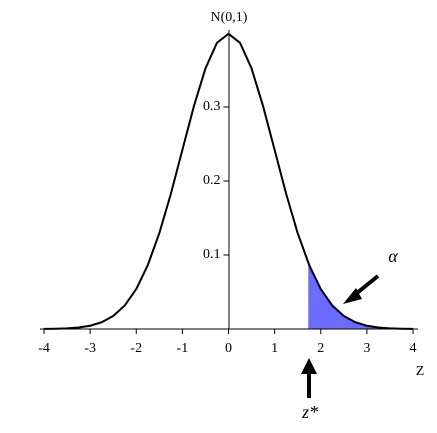 This screenshot has height=433, width=437. I want to click on y-tick-label: 0.3, so click(212, 106).